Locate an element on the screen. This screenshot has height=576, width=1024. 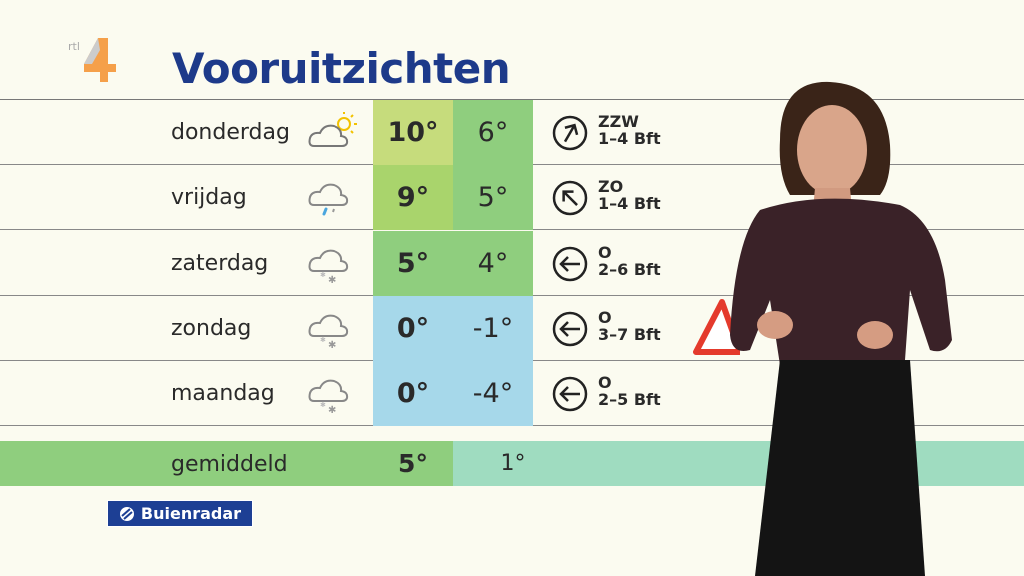
rtl4-logo: rtl is located at coordinates (92, 60).